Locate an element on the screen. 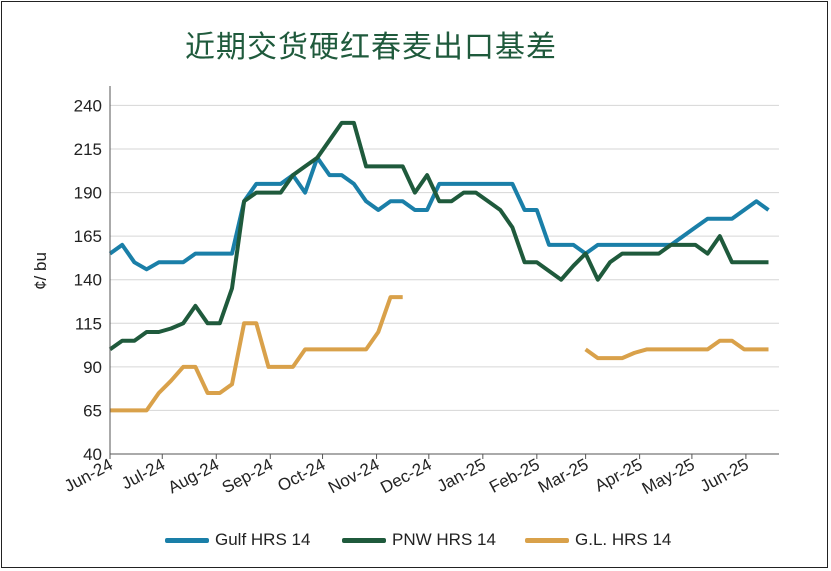 The height and width of the screenshot is (571, 831). legend-label: Gulf HRS 14 is located at coordinates (263, 539).